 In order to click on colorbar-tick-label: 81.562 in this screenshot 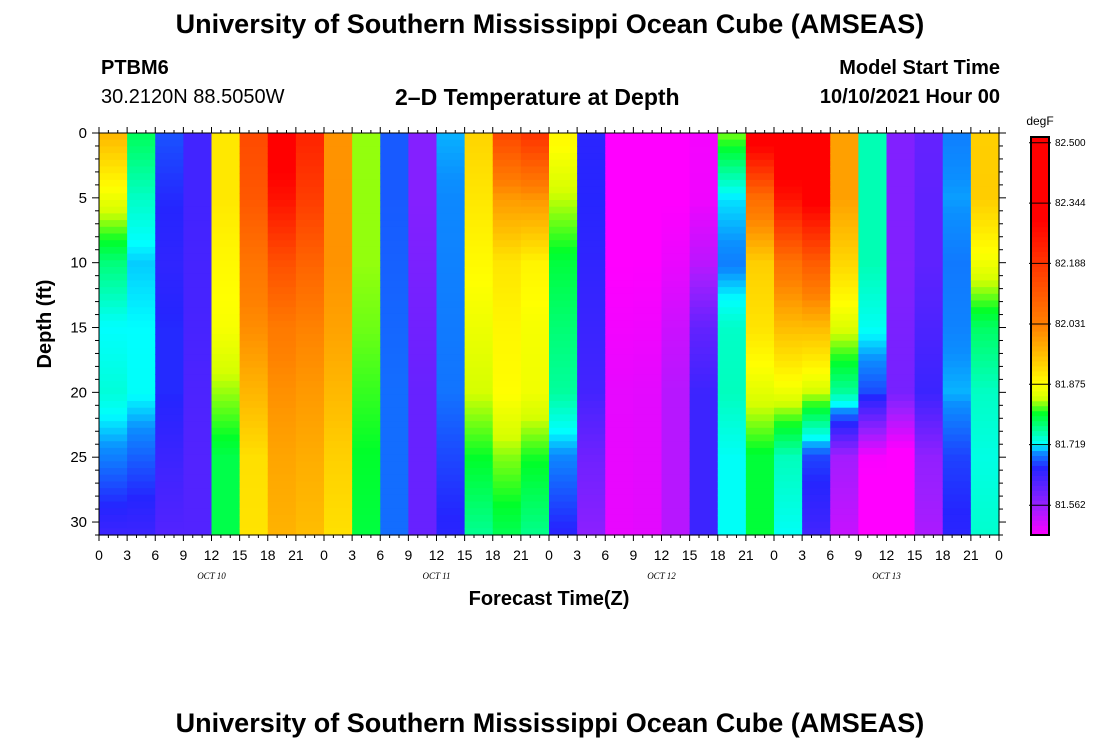, I will do `click(1070, 505)`.